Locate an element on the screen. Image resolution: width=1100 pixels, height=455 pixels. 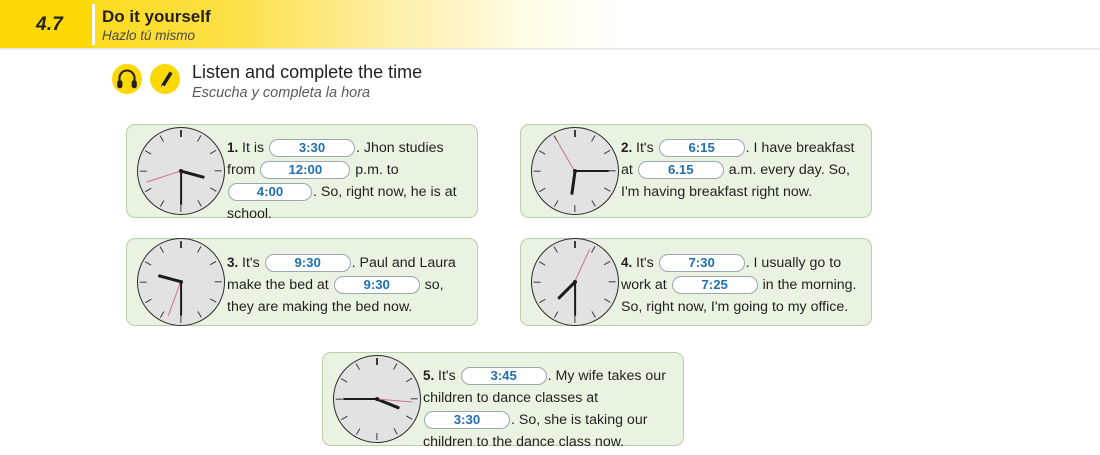
sentence-text: . Paul and Laura make the bed at is located at coordinates (341, 274).